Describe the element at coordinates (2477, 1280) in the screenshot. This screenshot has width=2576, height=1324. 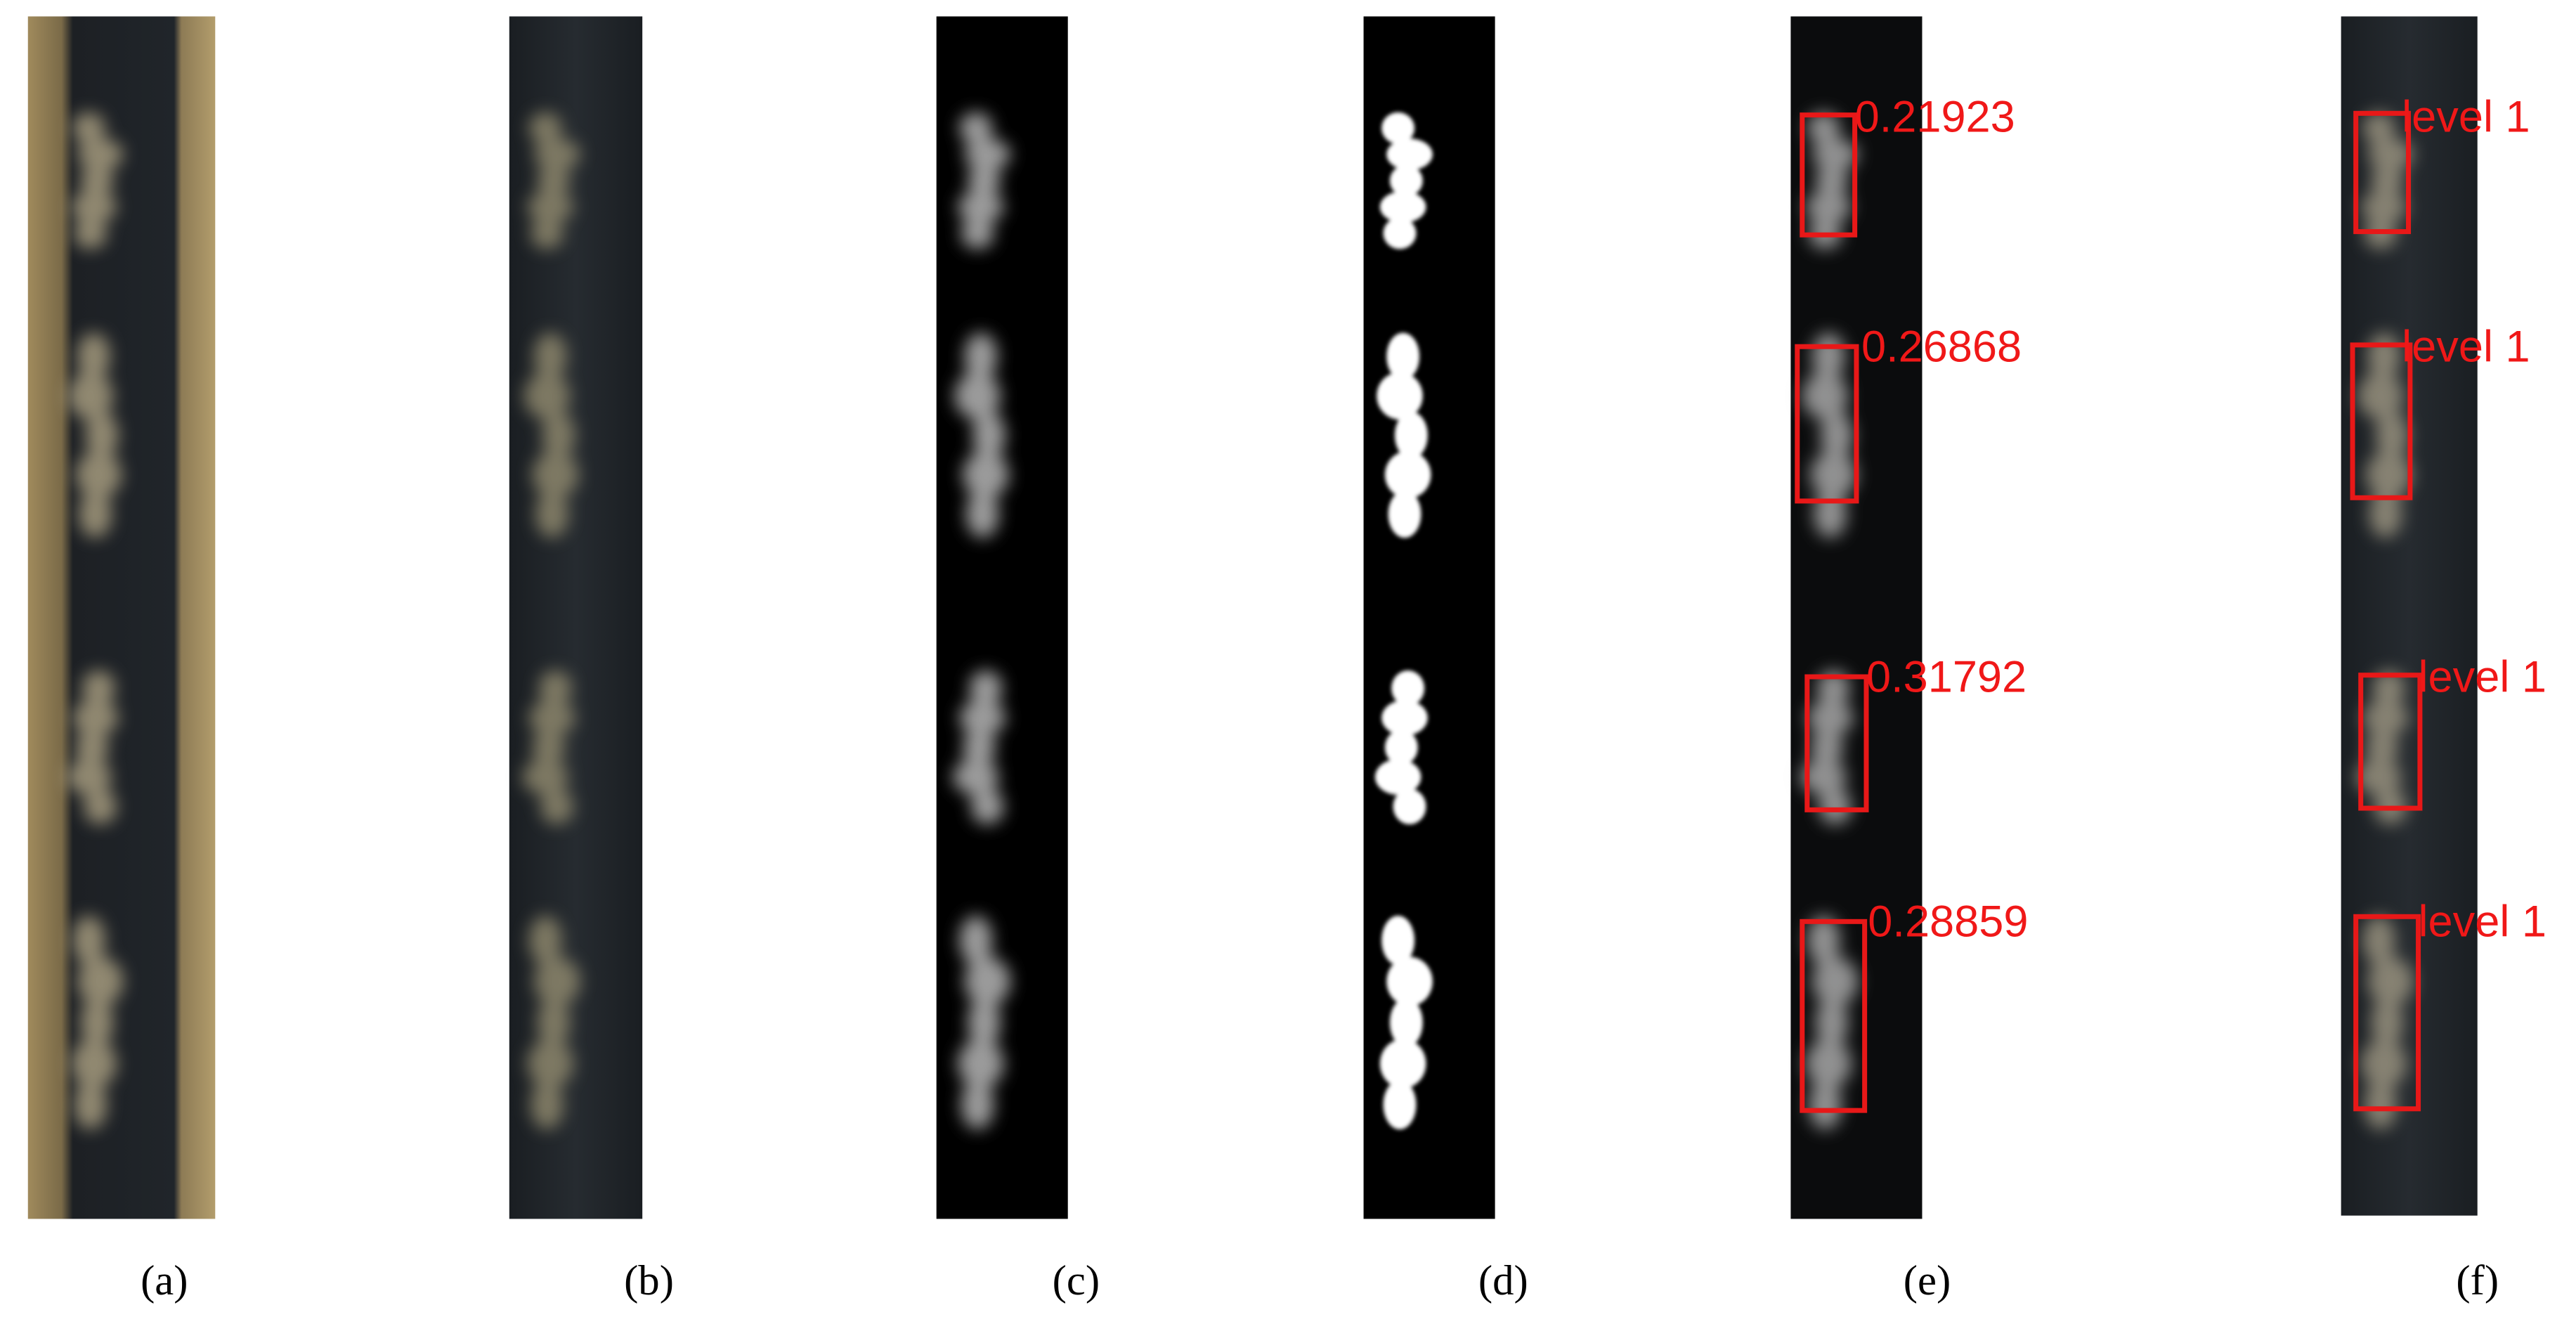
I see `panel-label: (f)` at that location.